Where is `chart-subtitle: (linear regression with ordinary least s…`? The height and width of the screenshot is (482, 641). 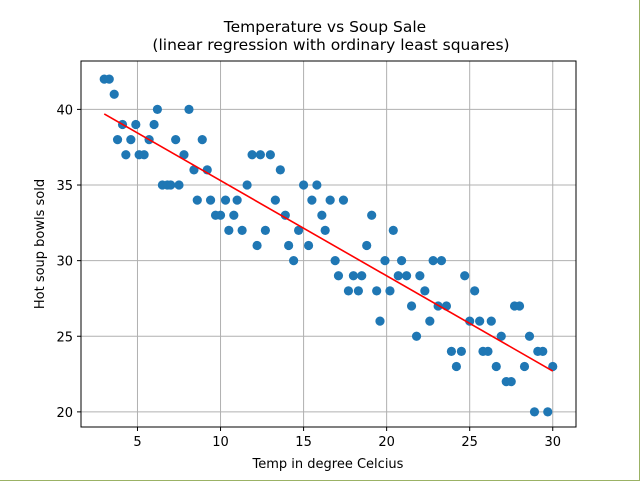 chart-subtitle: (linear regression with ordinary least s… is located at coordinates (330, 45).